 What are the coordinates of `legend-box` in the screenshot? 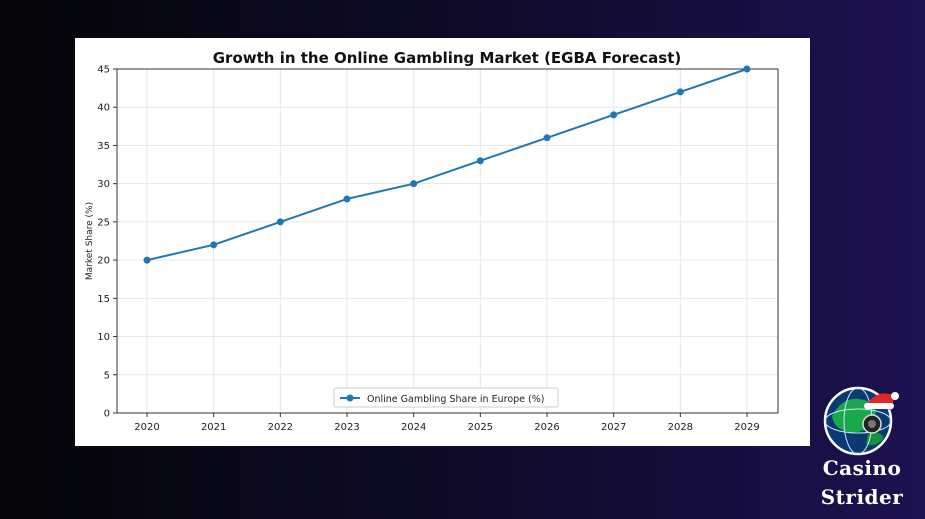 It's located at (446, 397).